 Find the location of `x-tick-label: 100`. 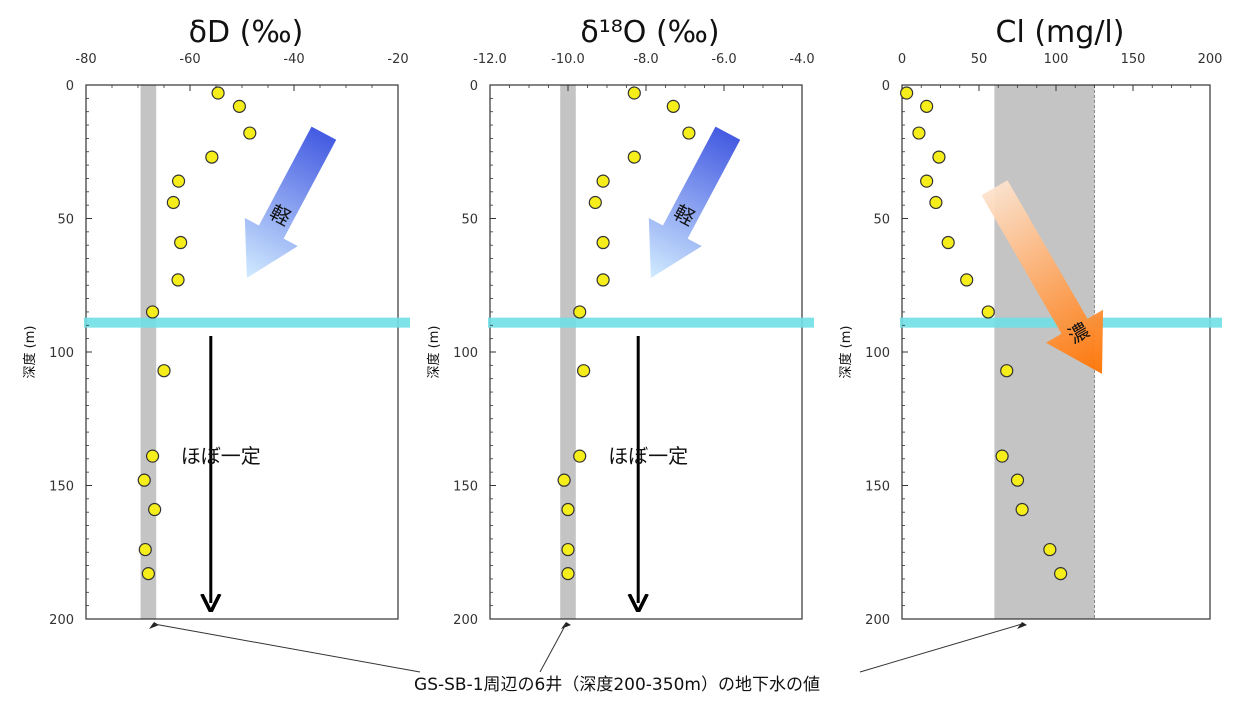

x-tick-label: 100 is located at coordinates (1056, 59).